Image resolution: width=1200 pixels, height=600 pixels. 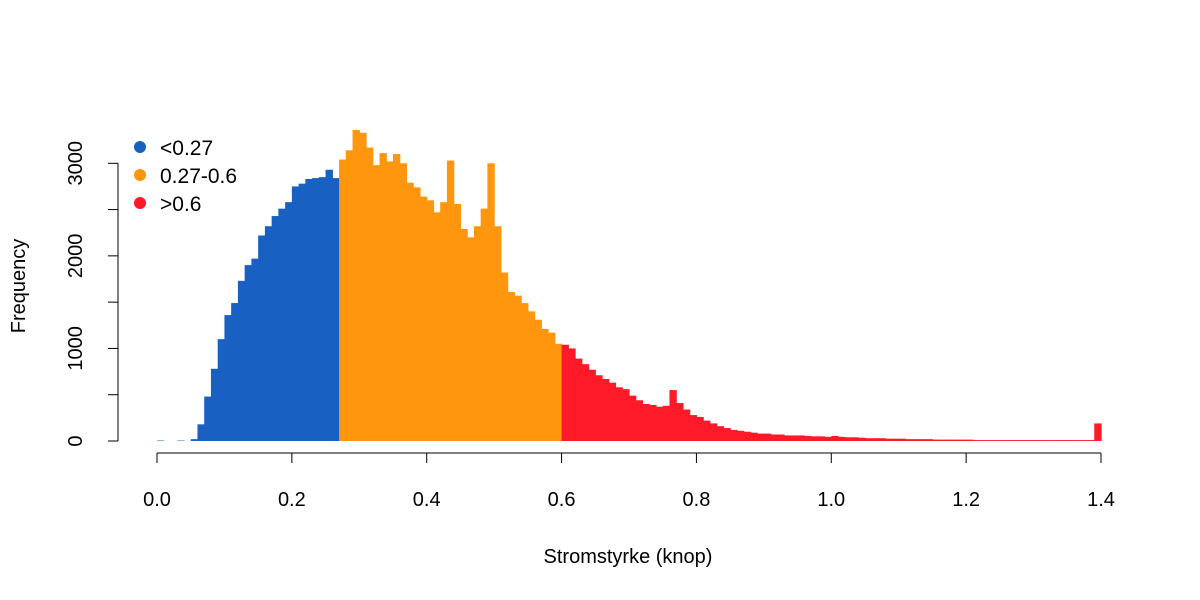 What do you see at coordinates (19, 286) in the screenshot?
I see `y-axis-title: Frequency` at bounding box center [19, 286].